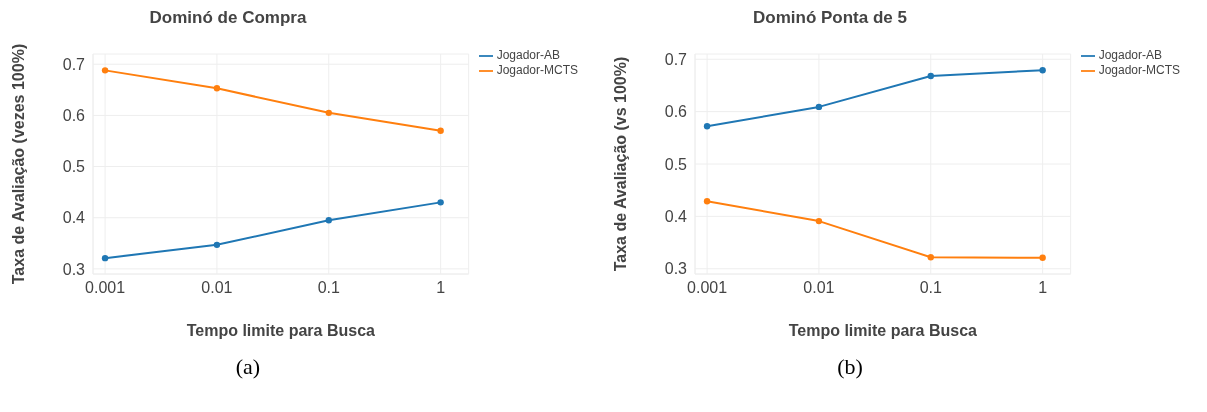 The height and width of the screenshot is (412, 1207). What do you see at coordinates (248, 367) in the screenshot?
I see `text: (a)` at bounding box center [248, 367].